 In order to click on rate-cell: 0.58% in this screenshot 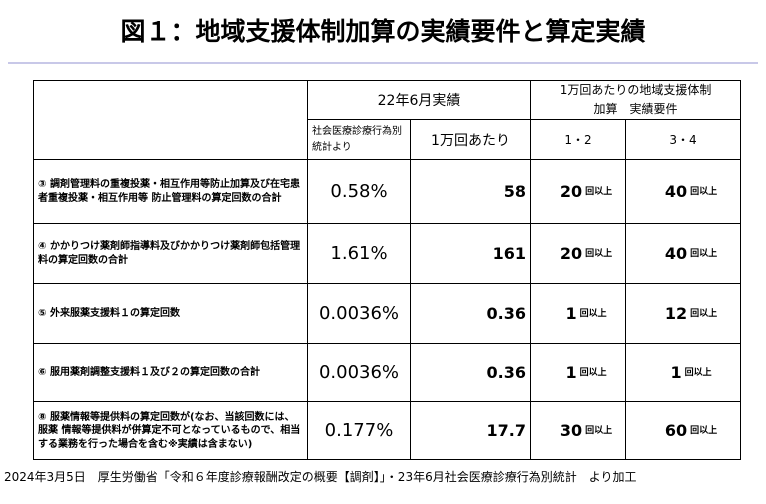, I will do `click(359, 192)`.